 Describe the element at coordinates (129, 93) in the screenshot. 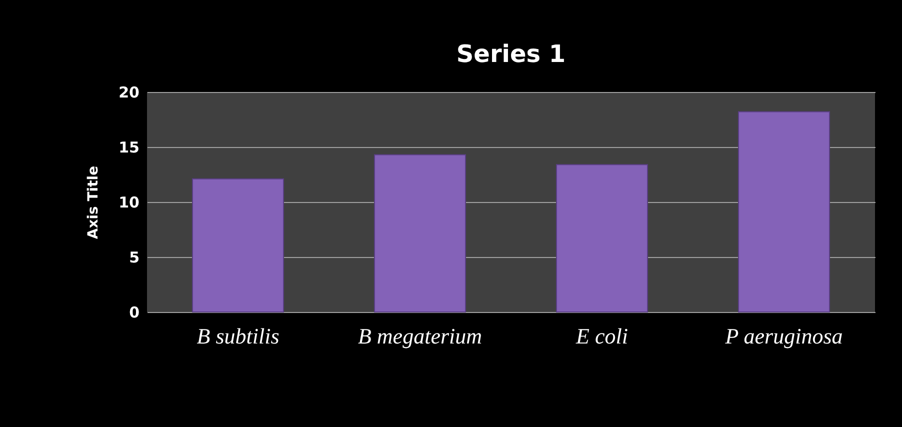

I see `y-tick-label: 20` at that location.